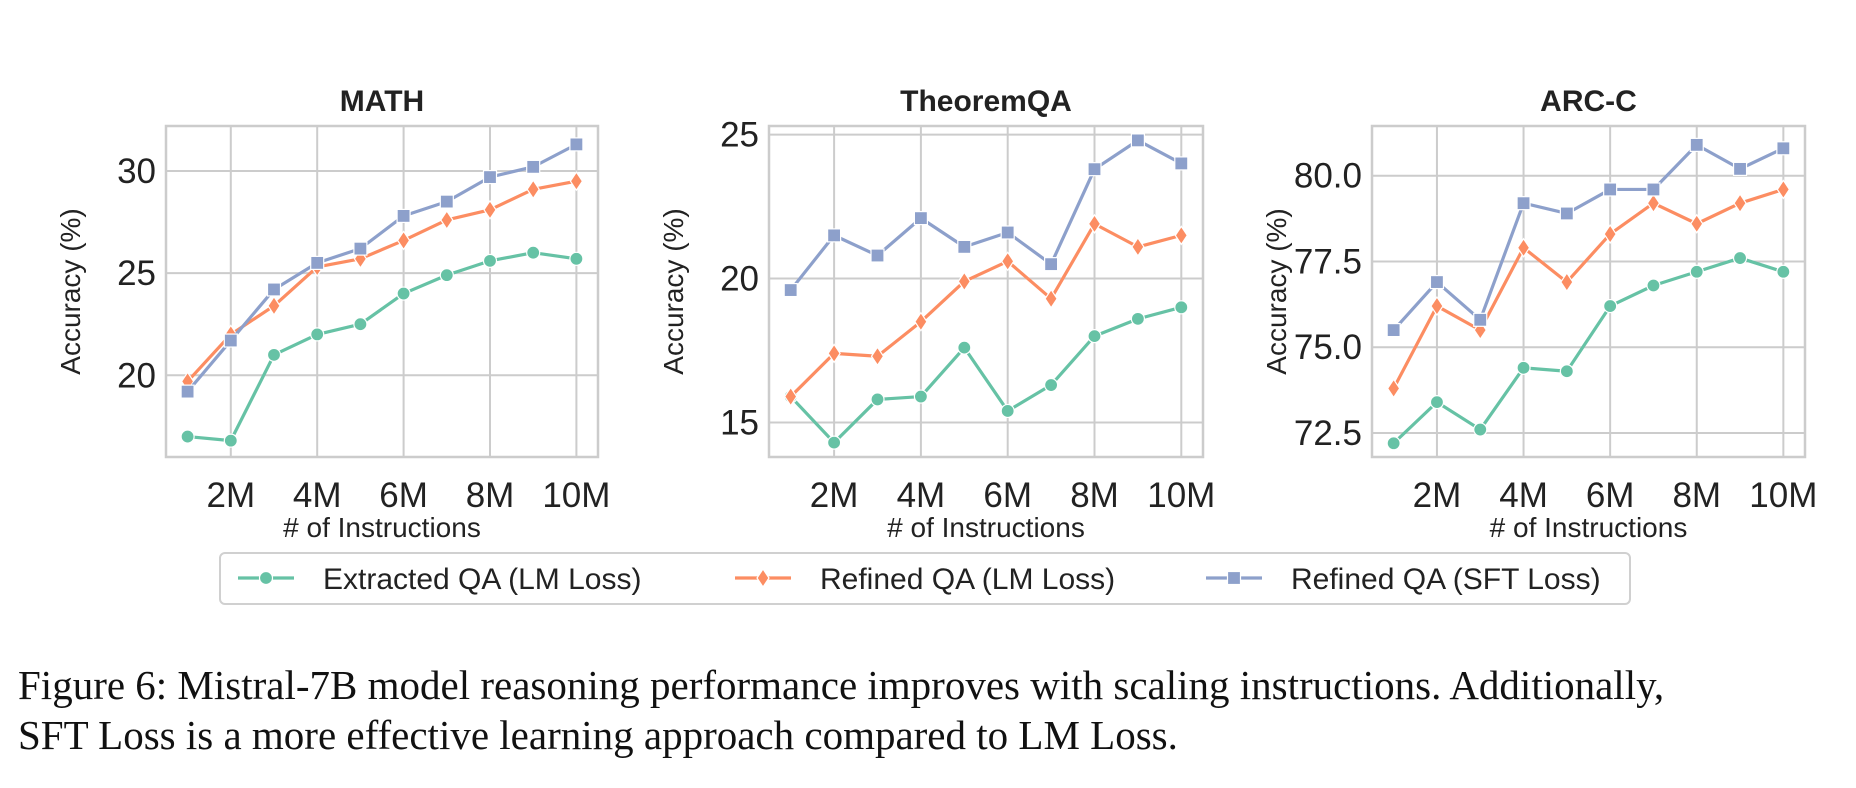  I want to click on x-tick-label: 2M, so click(834, 495).